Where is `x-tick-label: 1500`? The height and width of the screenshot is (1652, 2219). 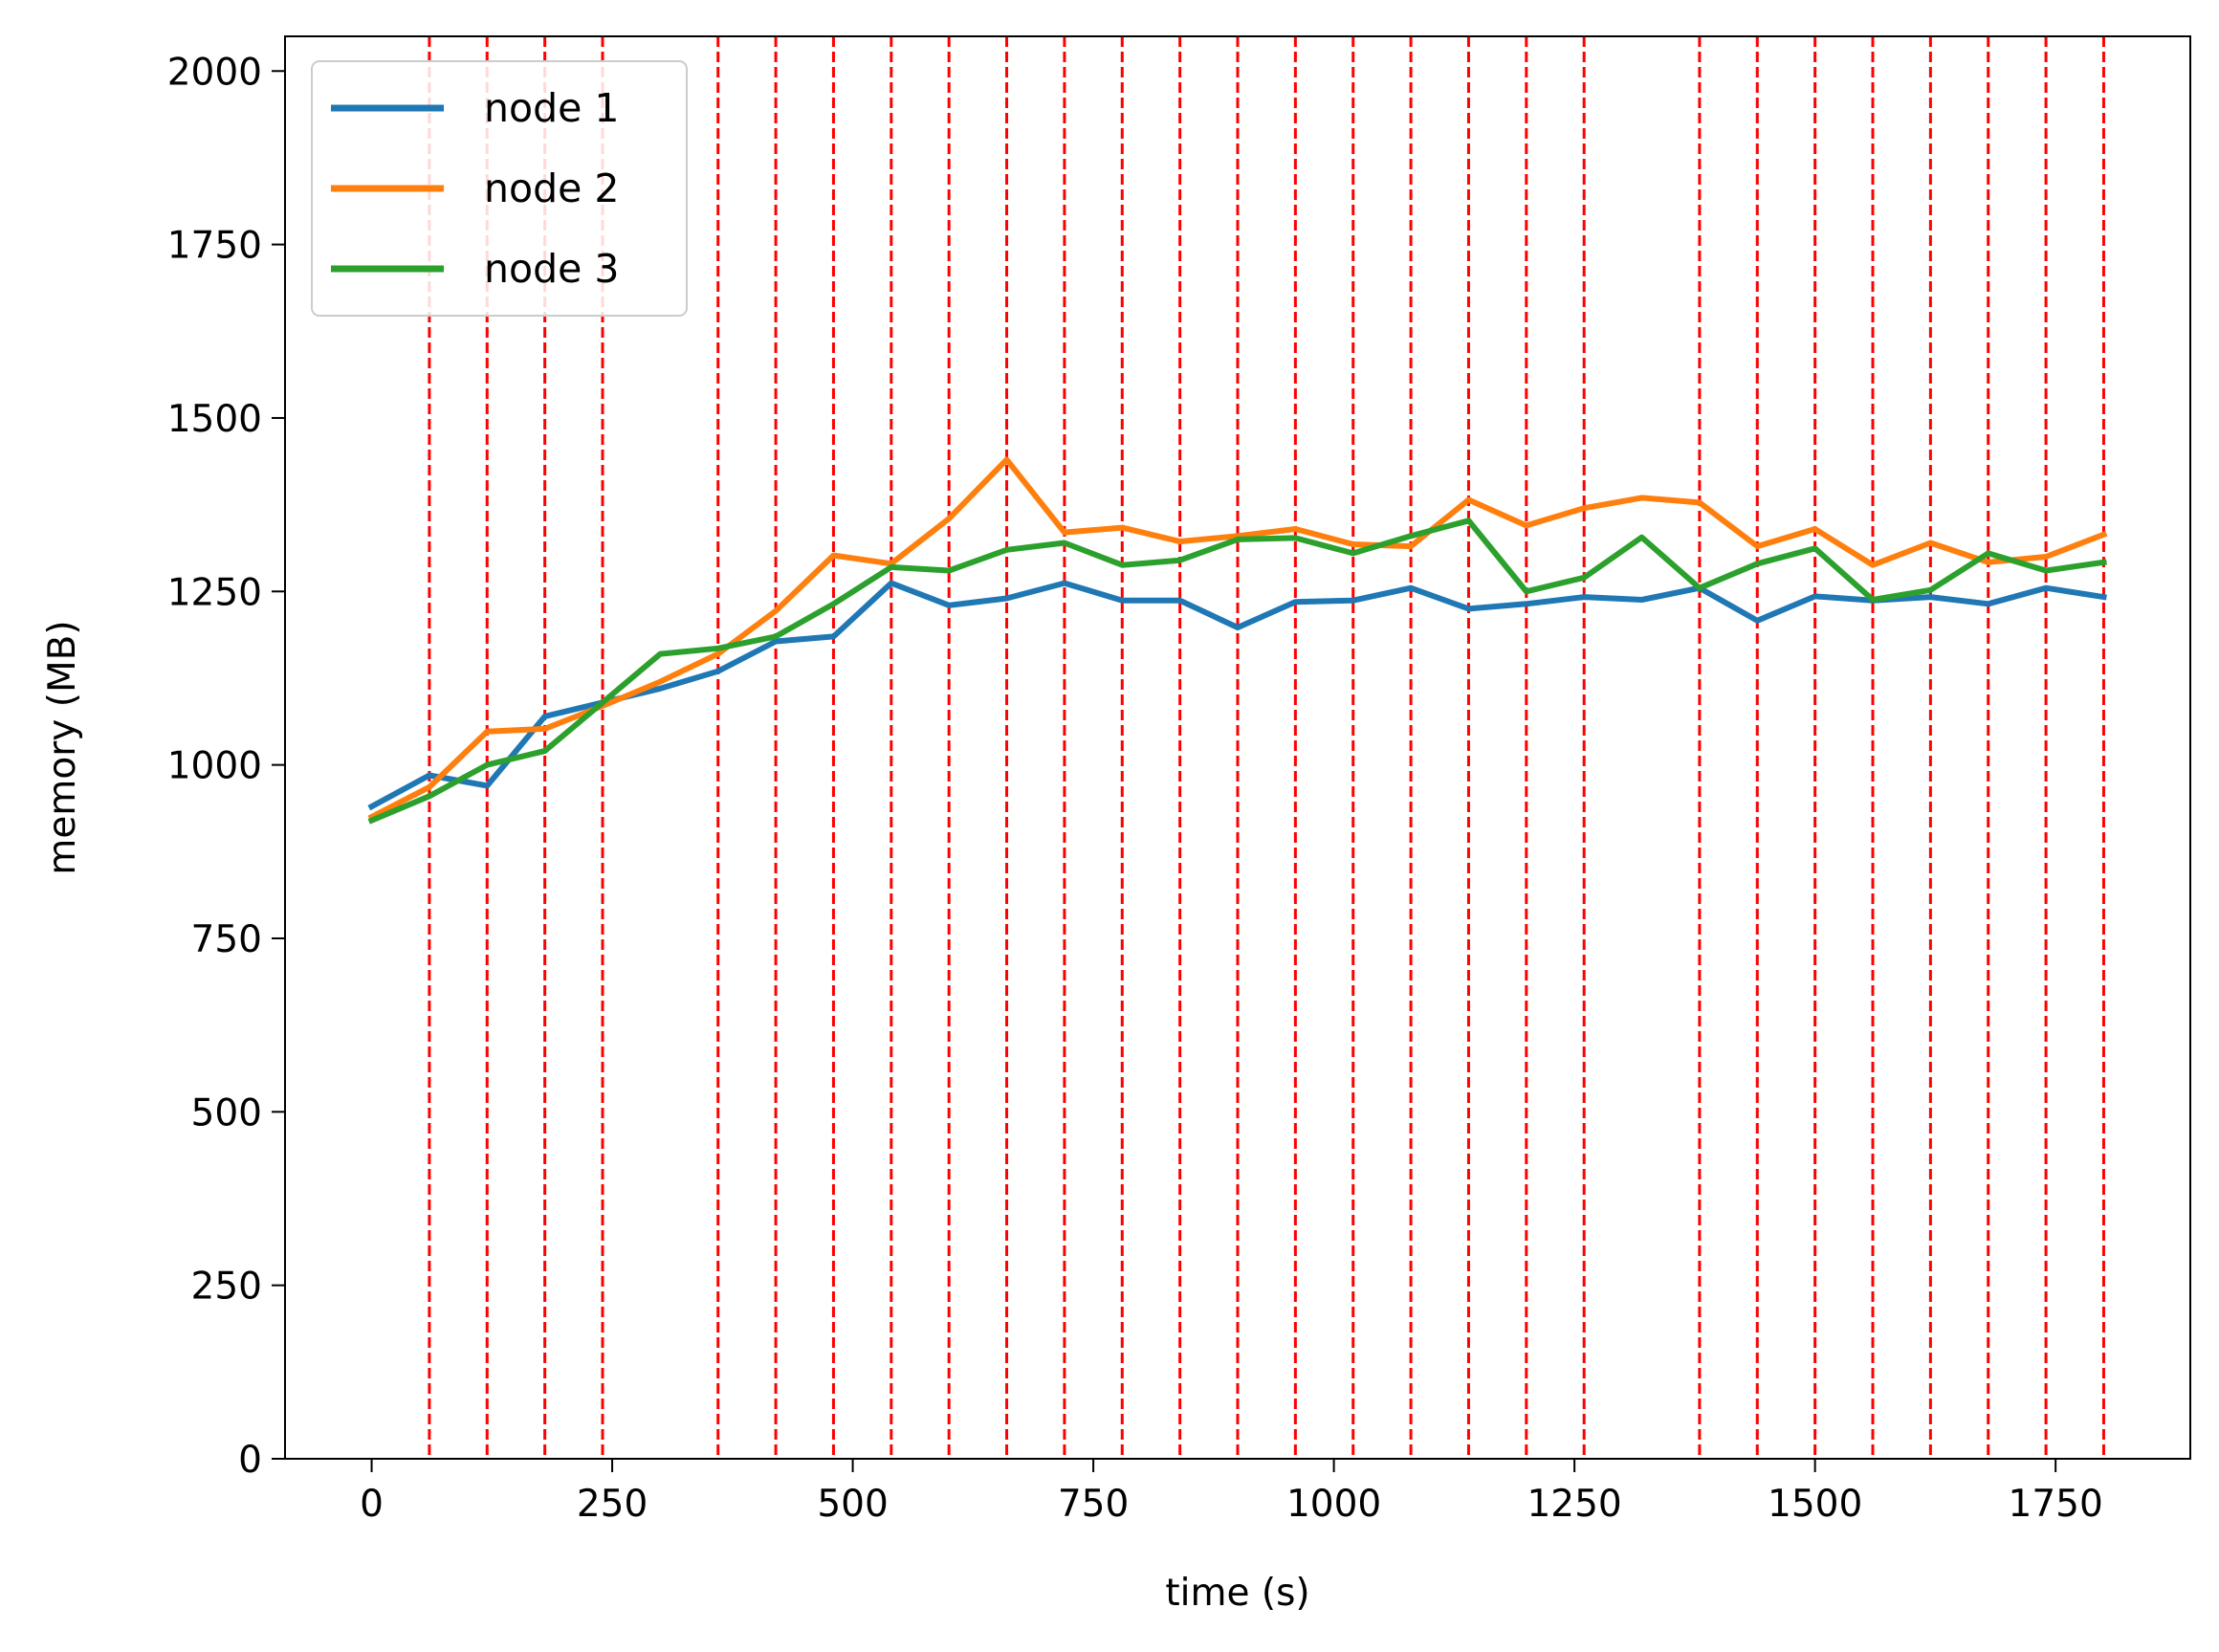
x-tick-label: 1500 is located at coordinates (1815, 1504).